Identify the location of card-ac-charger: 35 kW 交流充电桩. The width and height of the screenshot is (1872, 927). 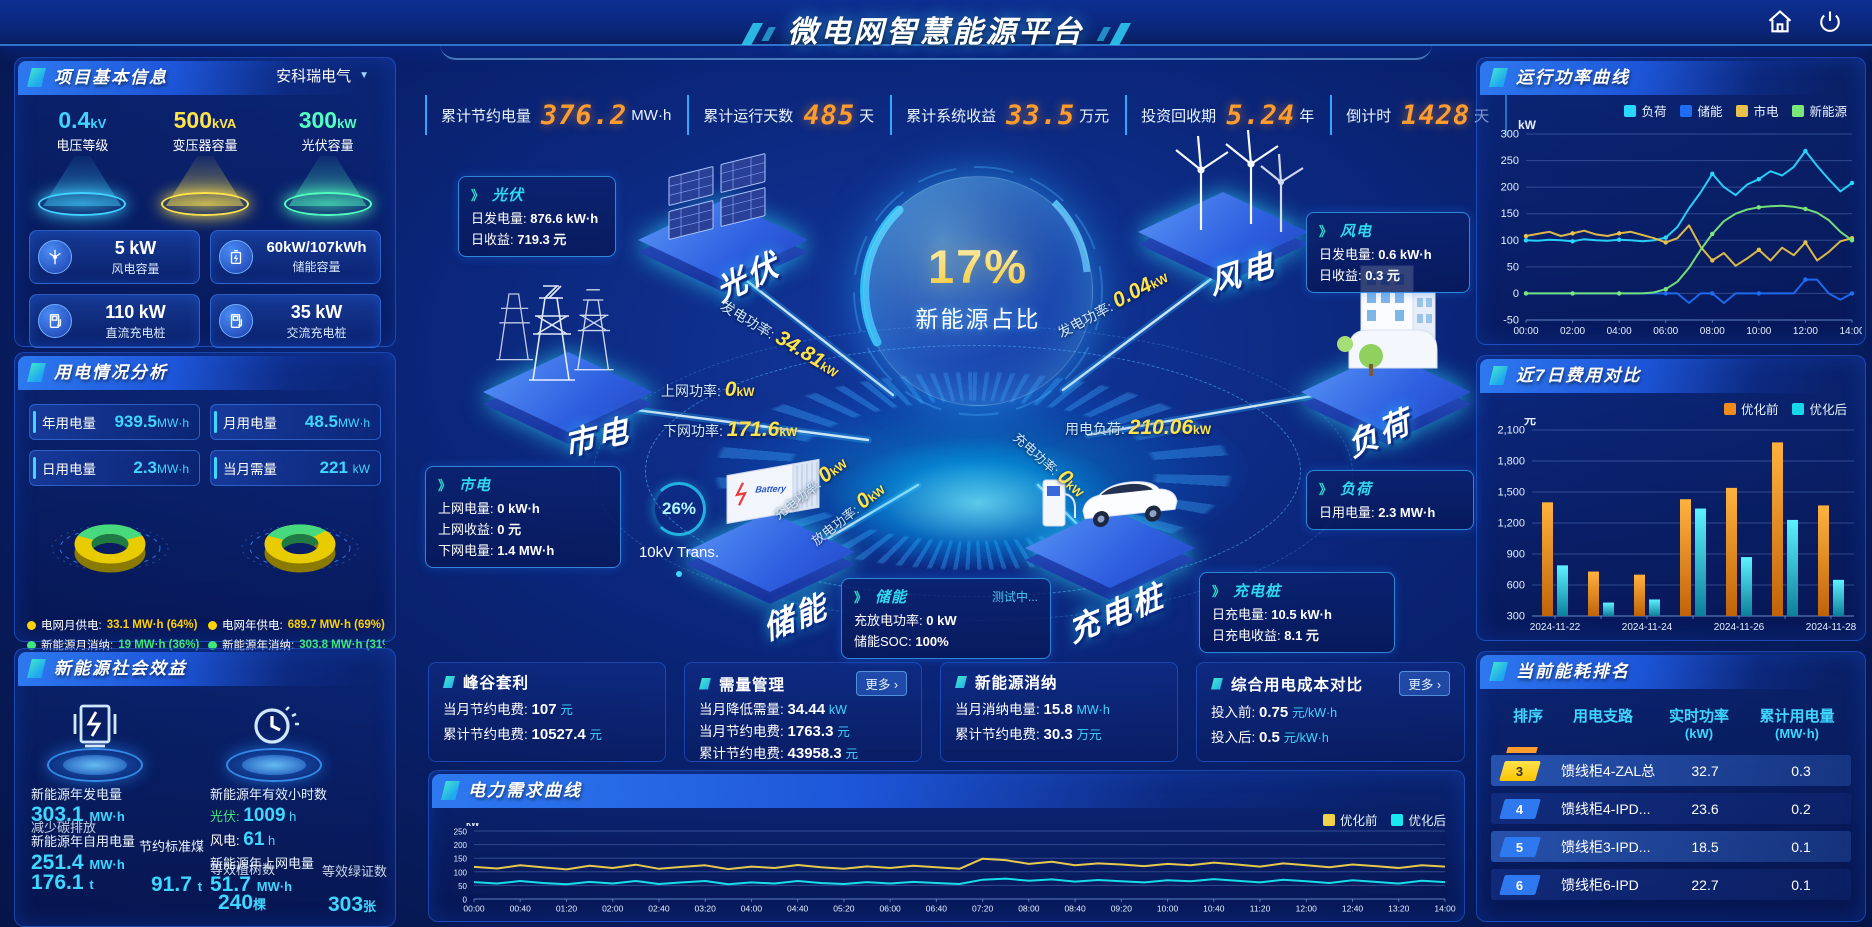
(295, 321).